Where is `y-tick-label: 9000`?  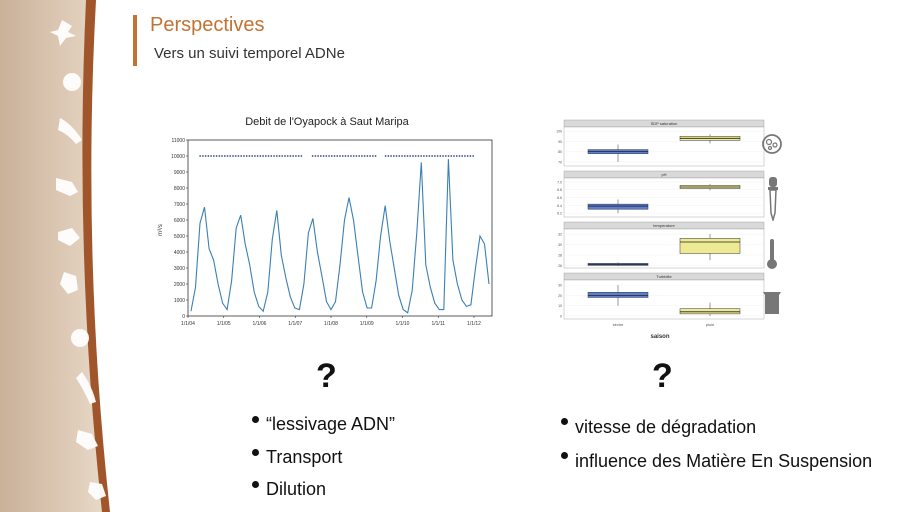
y-tick-label: 9000 is located at coordinates (179, 173).